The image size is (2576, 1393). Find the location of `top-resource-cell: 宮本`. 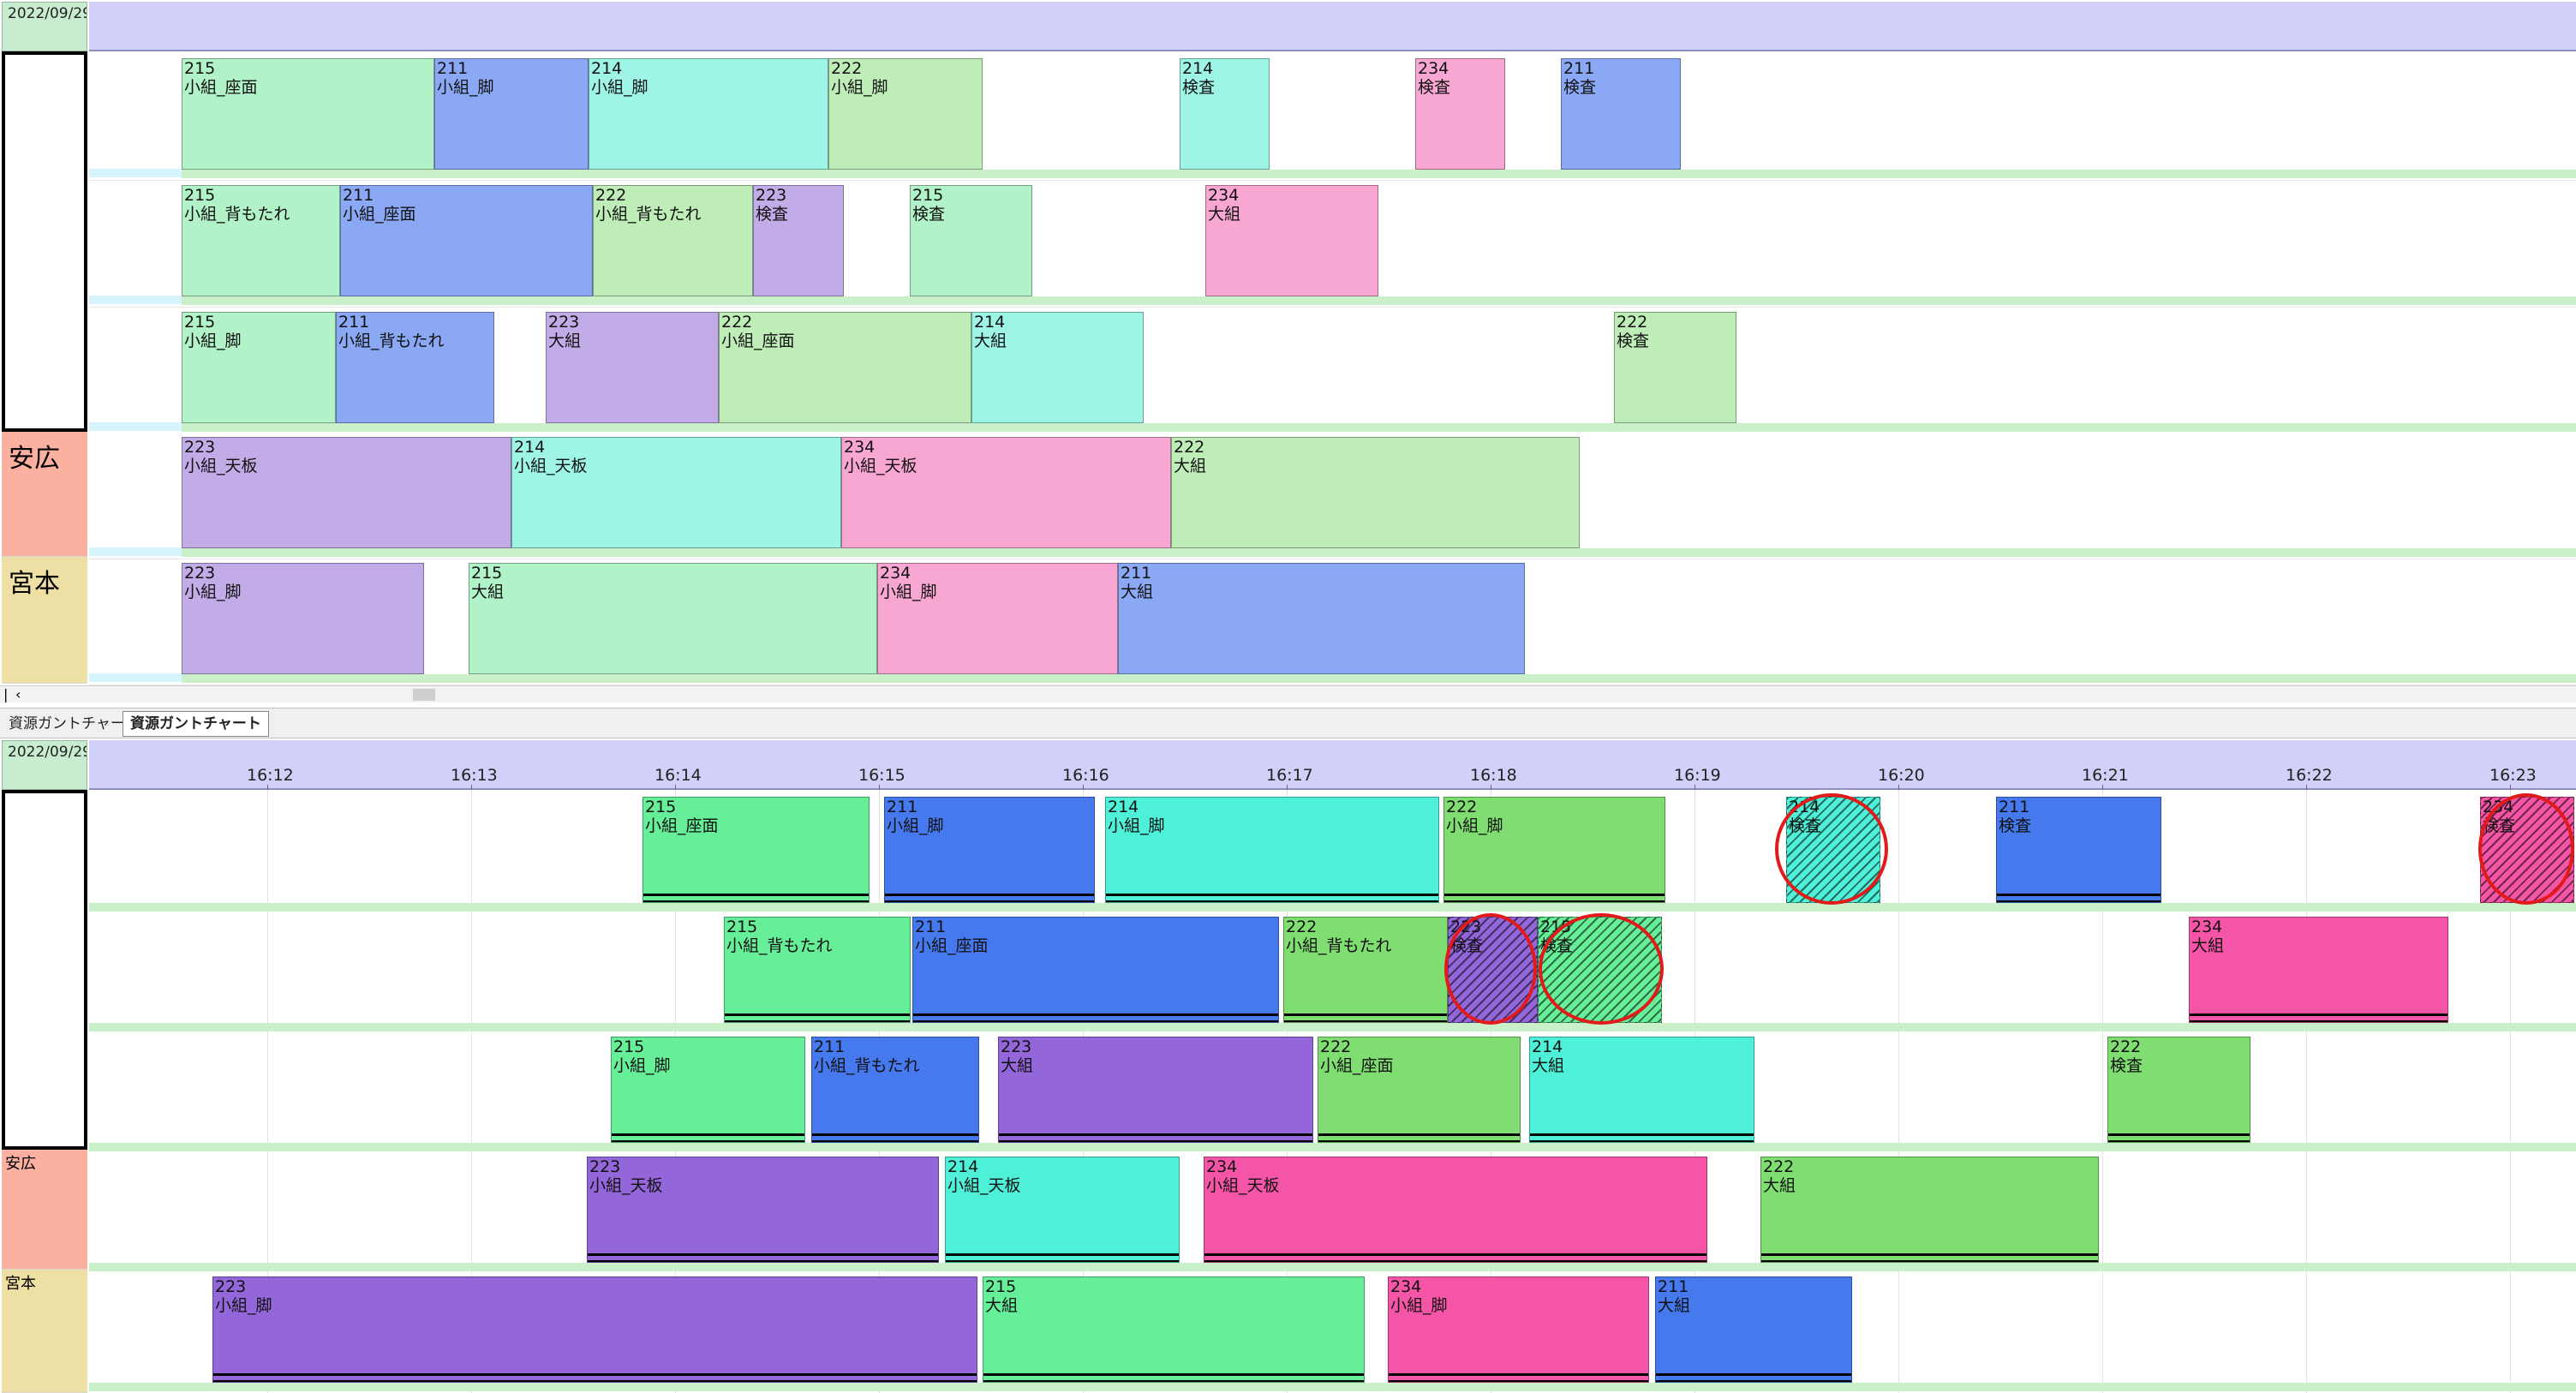

top-resource-cell: 宮本 is located at coordinates (45, 621).